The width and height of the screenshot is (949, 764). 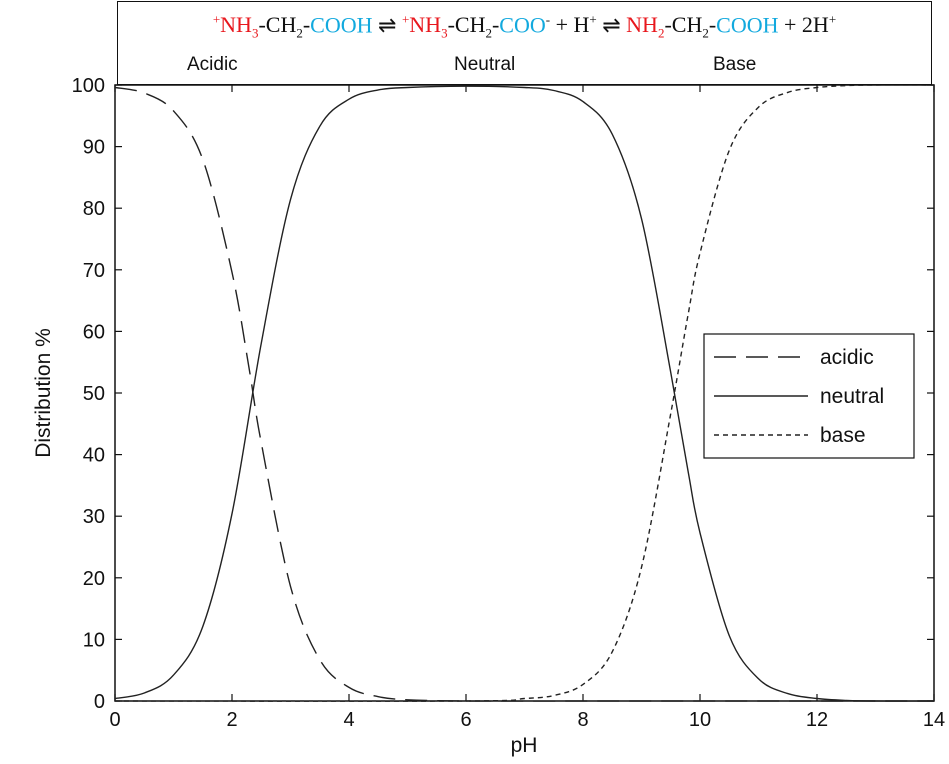 What do you see at coordinates (847, 357) in the screenshot?
I see `legend-label-acidic: acidic` at bounding box center [847, 357].